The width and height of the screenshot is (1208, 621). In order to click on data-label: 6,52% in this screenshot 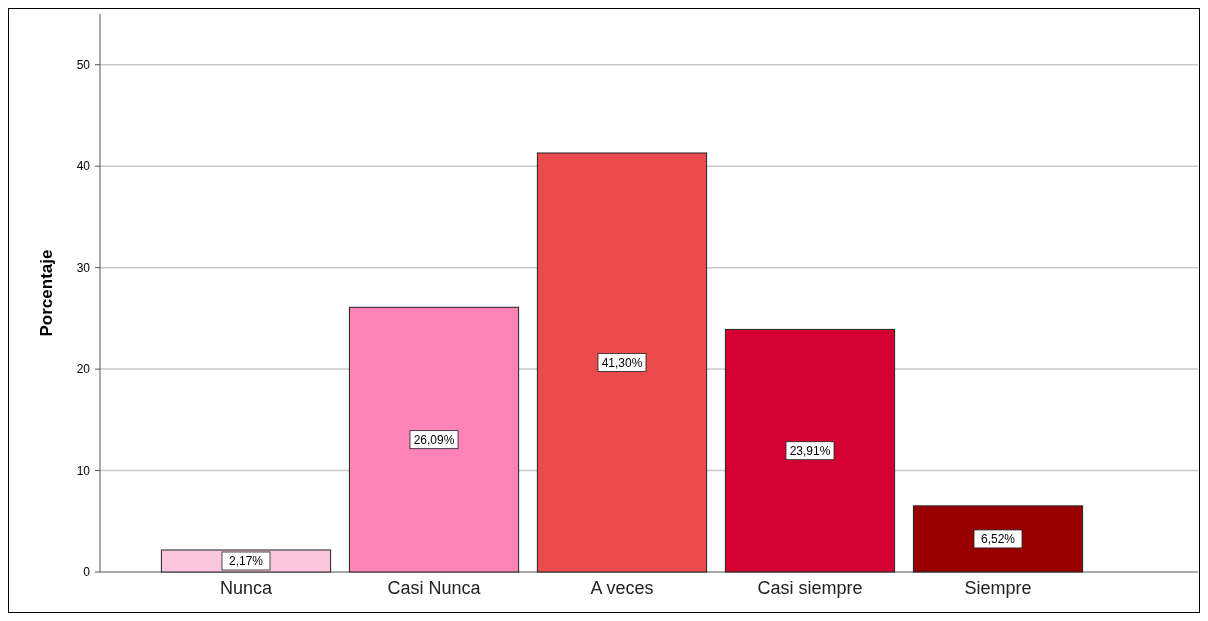, I will do `click(998, 539)`.